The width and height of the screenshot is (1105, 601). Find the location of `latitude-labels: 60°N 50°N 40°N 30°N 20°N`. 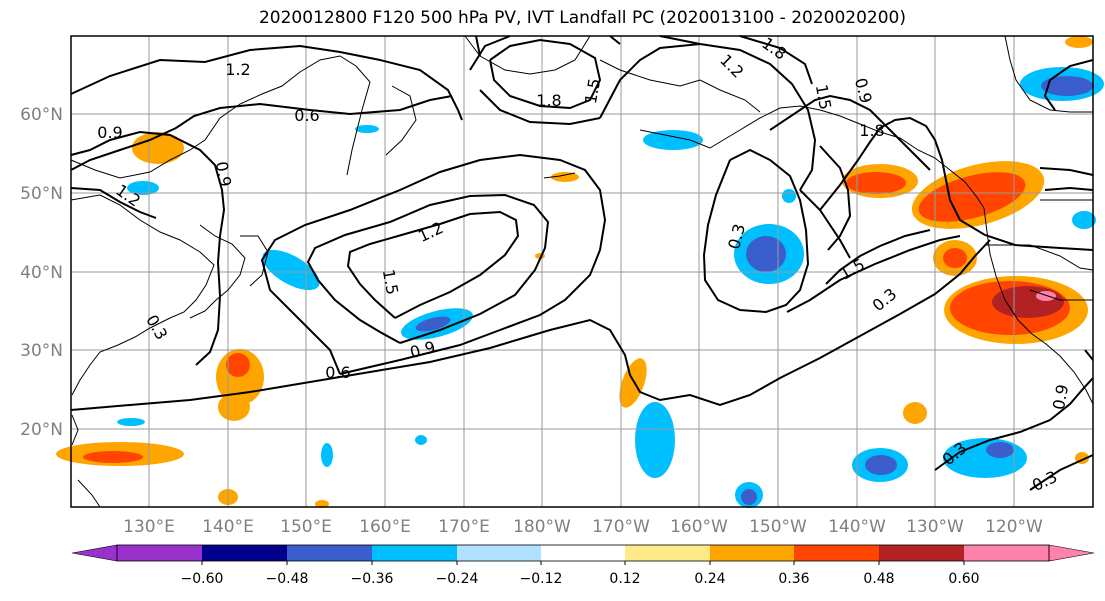

latitude-labels: 60°N 50°N 40°N 30°N 20°N is located at coordinates (41, 272).